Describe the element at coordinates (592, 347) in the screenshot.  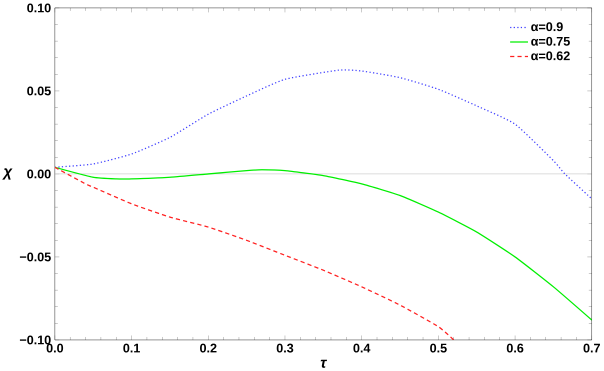
I see `x-tick-label: 0.7` at that location.